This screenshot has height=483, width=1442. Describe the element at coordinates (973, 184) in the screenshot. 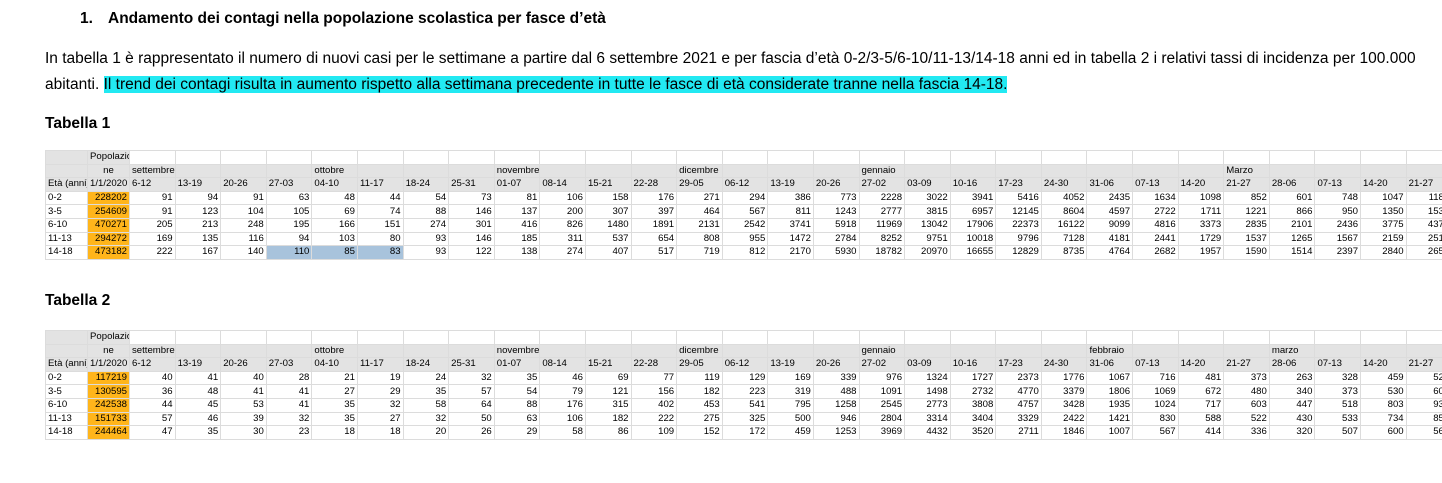

I see `week-label: 10-16` at that location.